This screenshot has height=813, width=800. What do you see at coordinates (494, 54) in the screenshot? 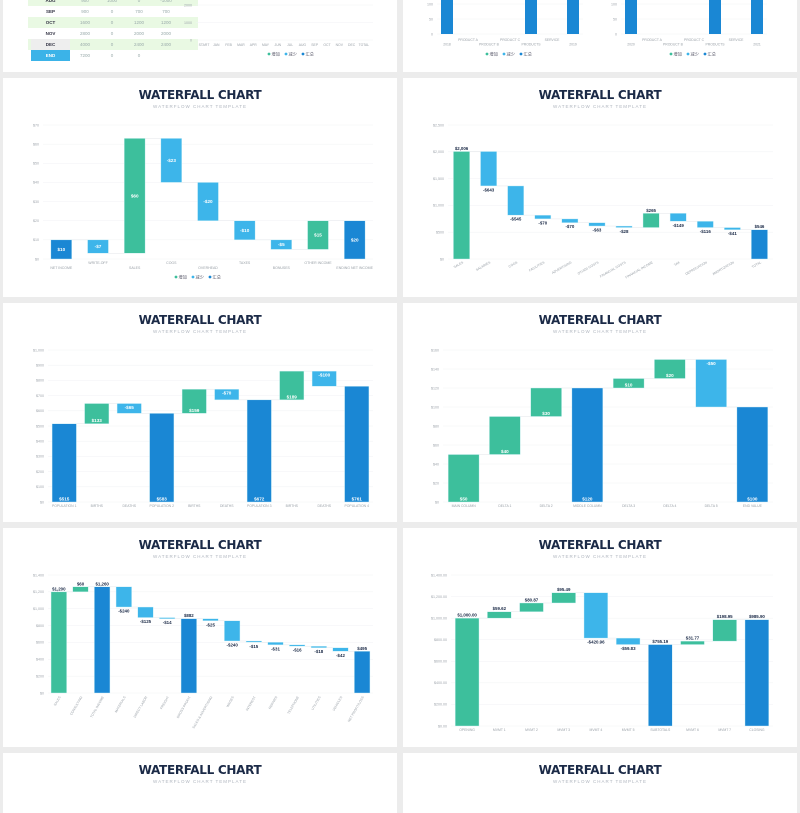
I see `legend-label: 增加` at bounding box center [494, 54].